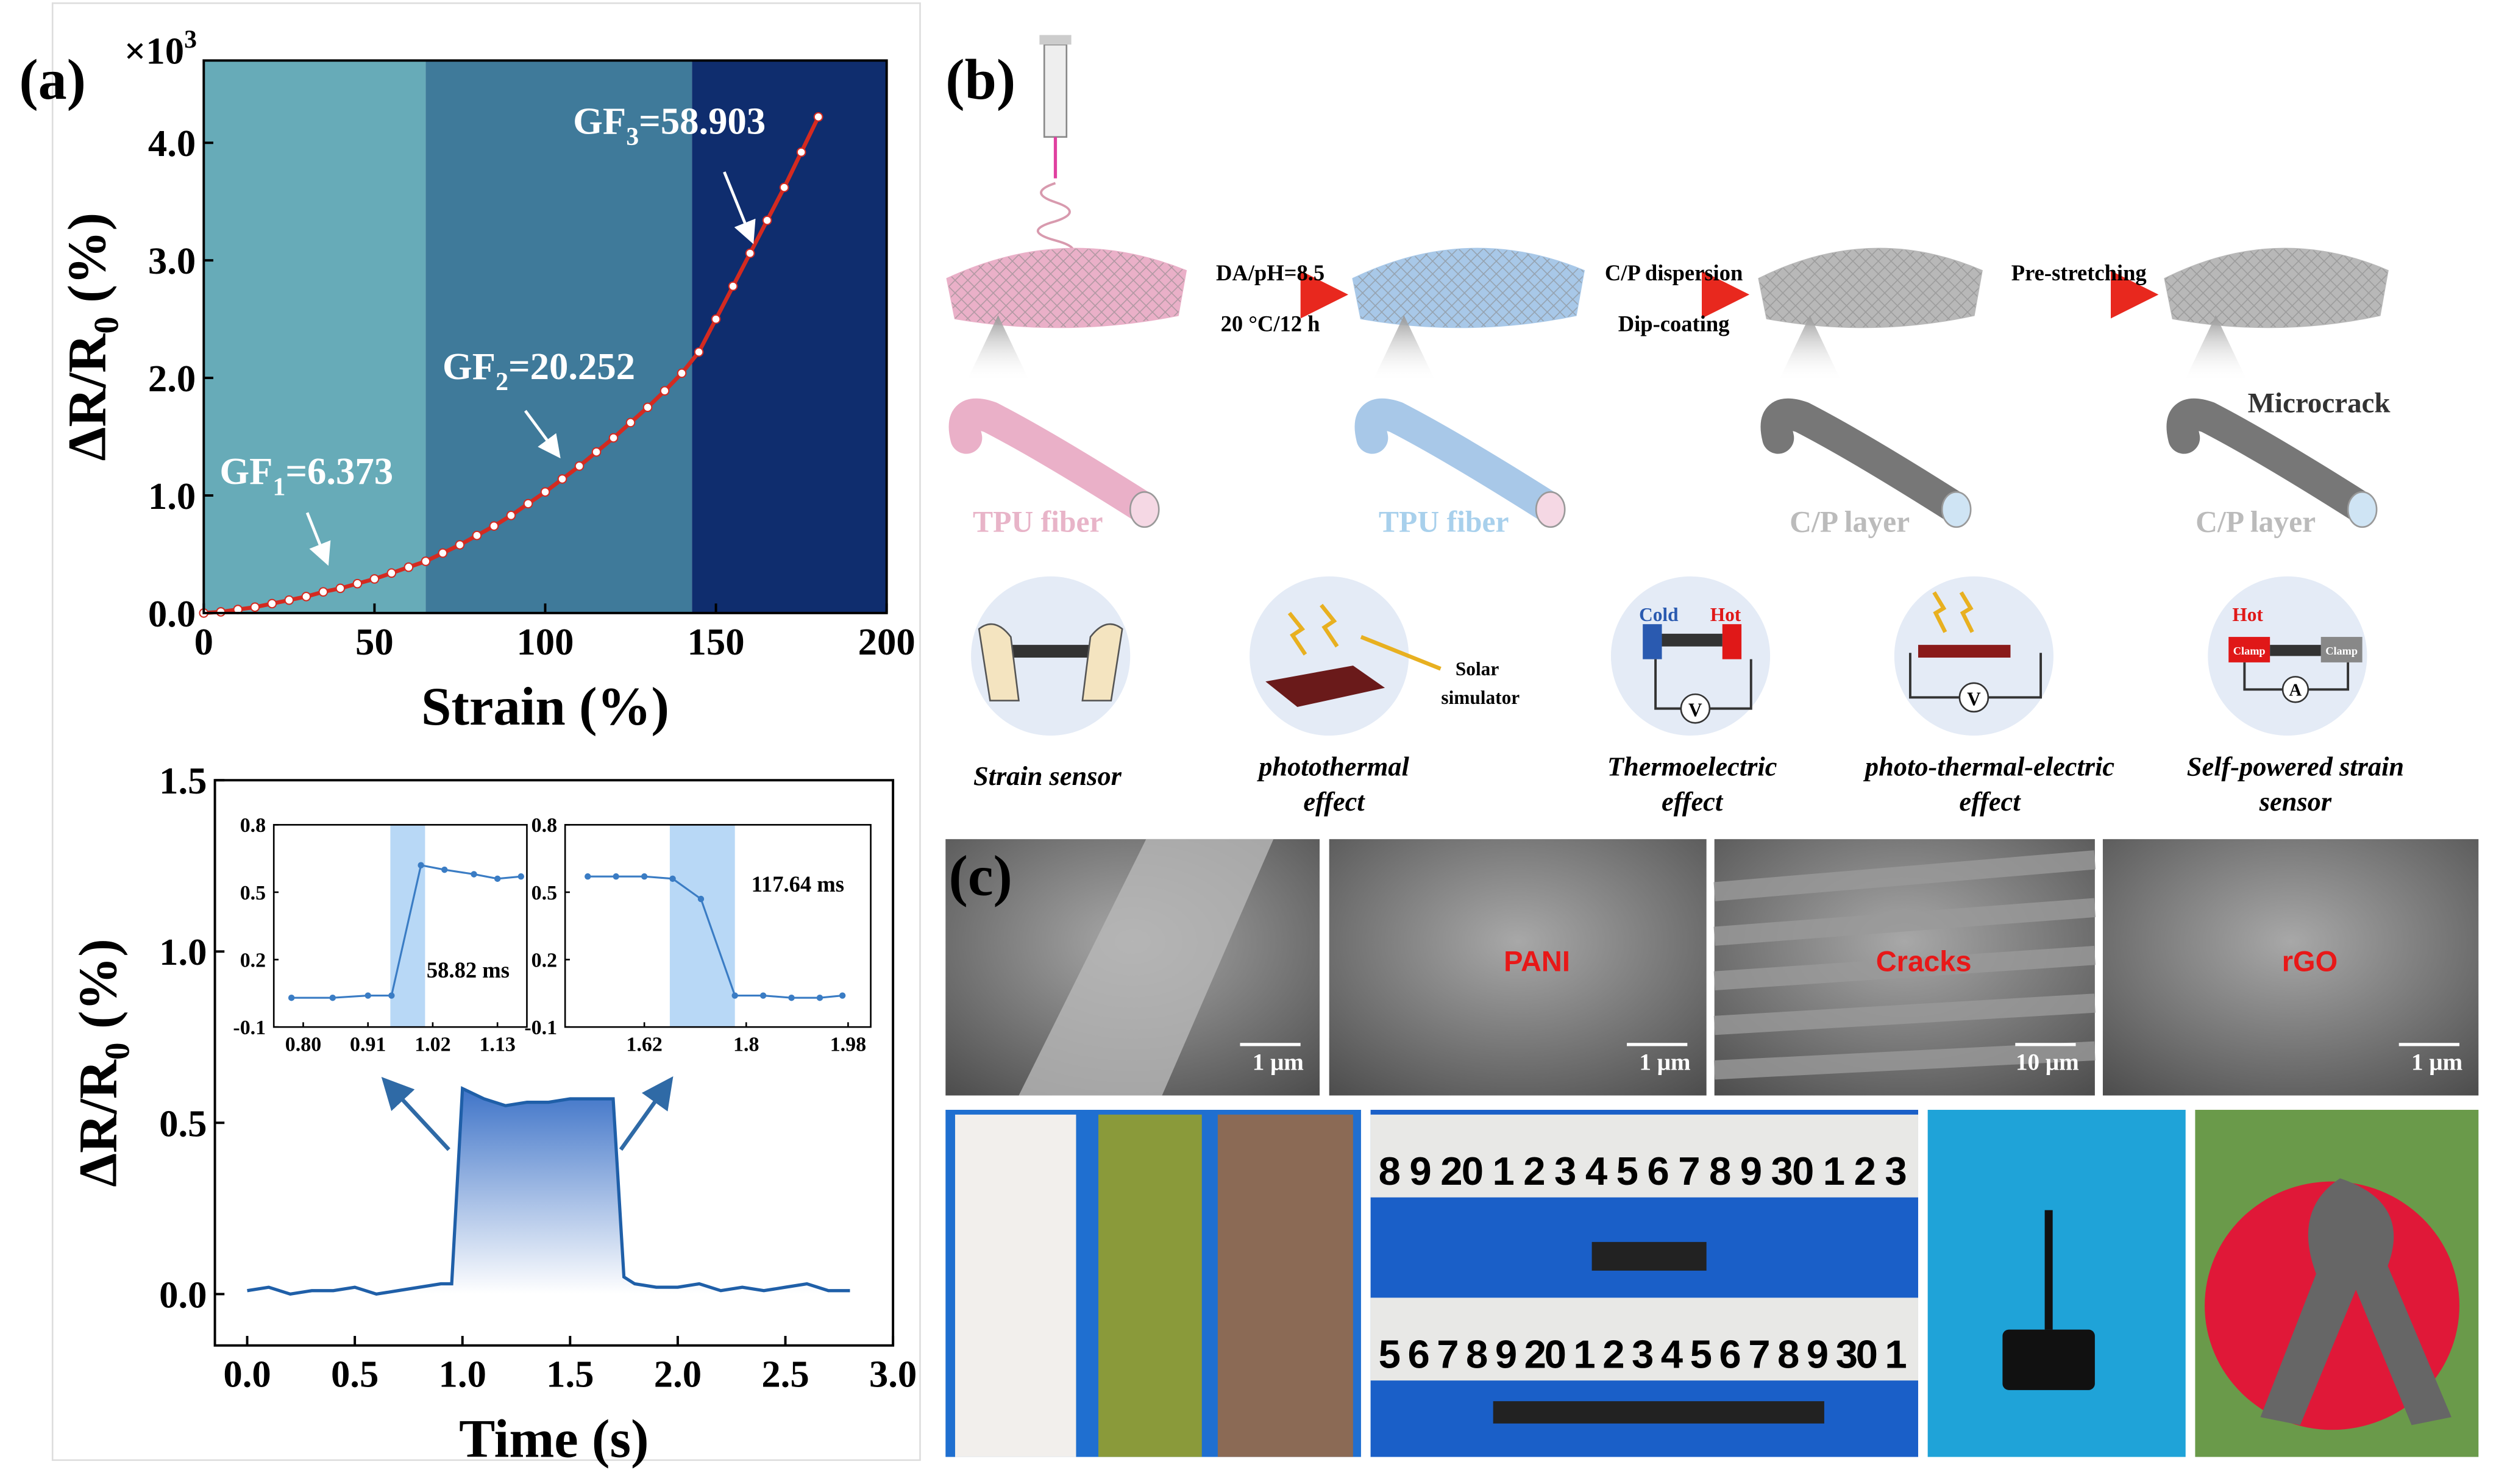 Image resolution: width=2496 pixels, height=1484 pixels. What do you see at coordinates (980, 80) in the screenshot?
I see `panel-label: (b)` at bounding box center [980, 80].